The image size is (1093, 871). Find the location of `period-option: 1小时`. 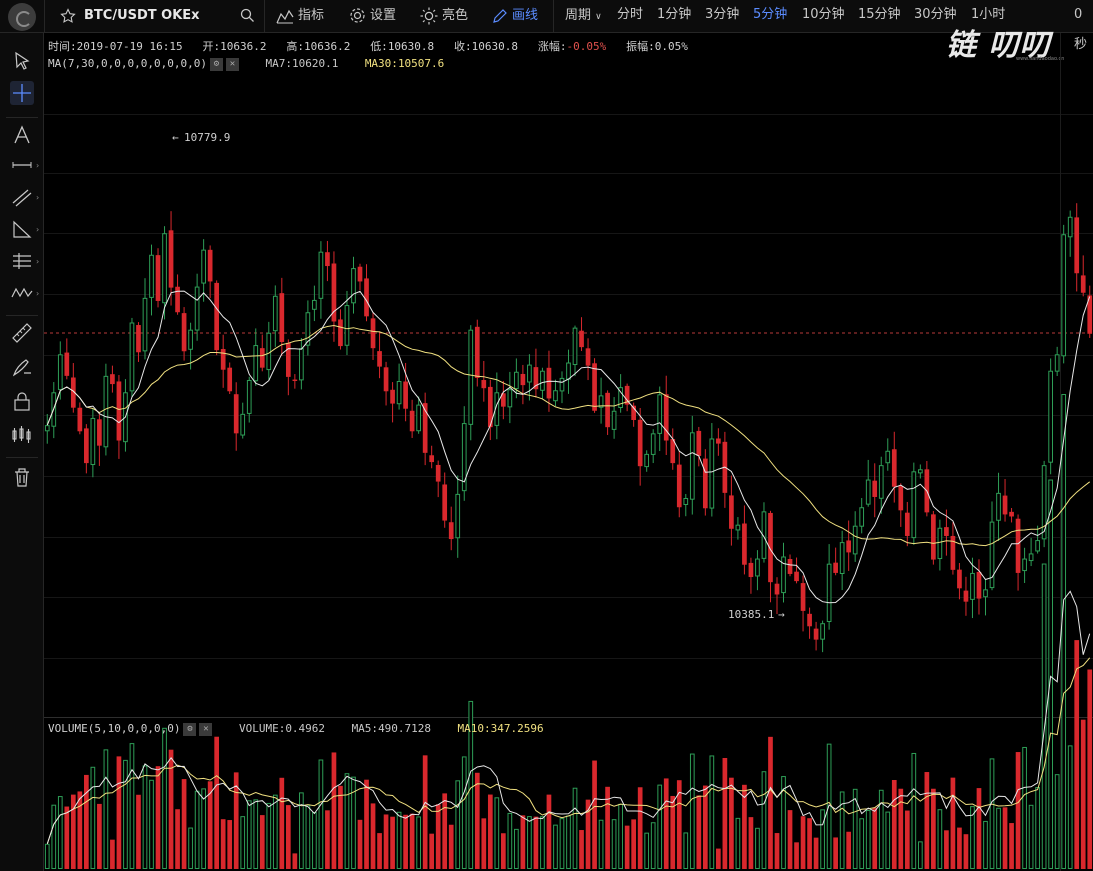

period-option: 1小时 is located at coordinates (988, 14).